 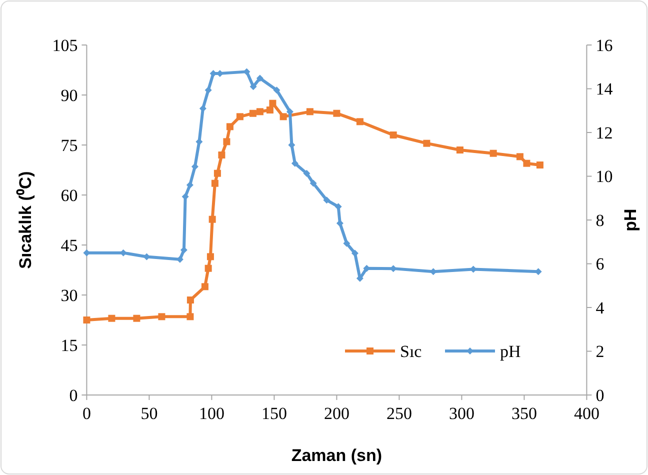 I want to click on x-tick-label: 200, so click(x=337, y=413).